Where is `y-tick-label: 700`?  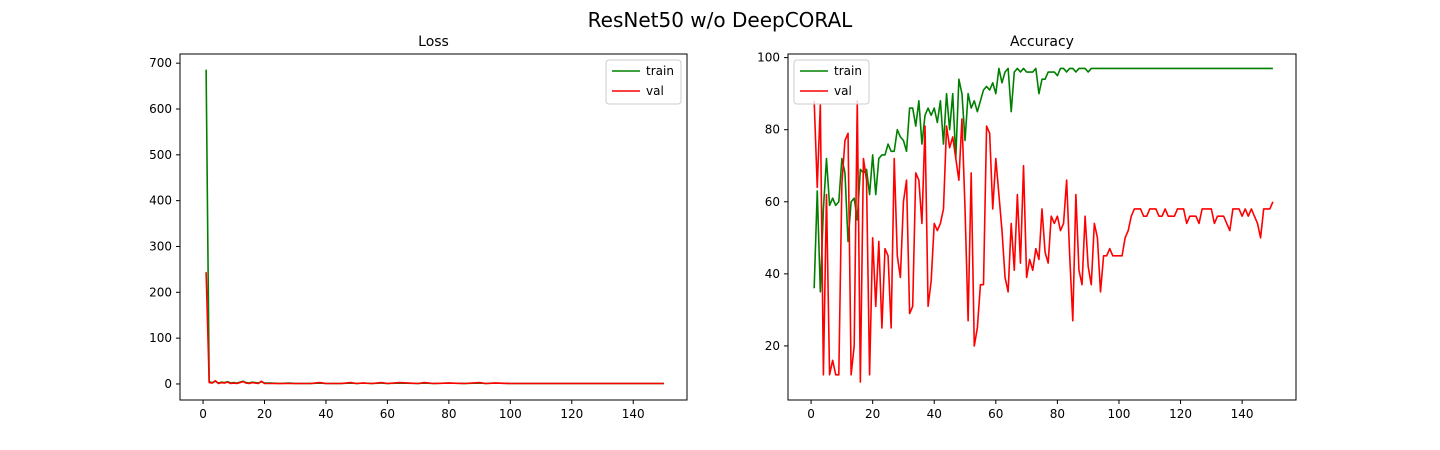 y-tick-label: 700 is located at coordinates (160, 63).